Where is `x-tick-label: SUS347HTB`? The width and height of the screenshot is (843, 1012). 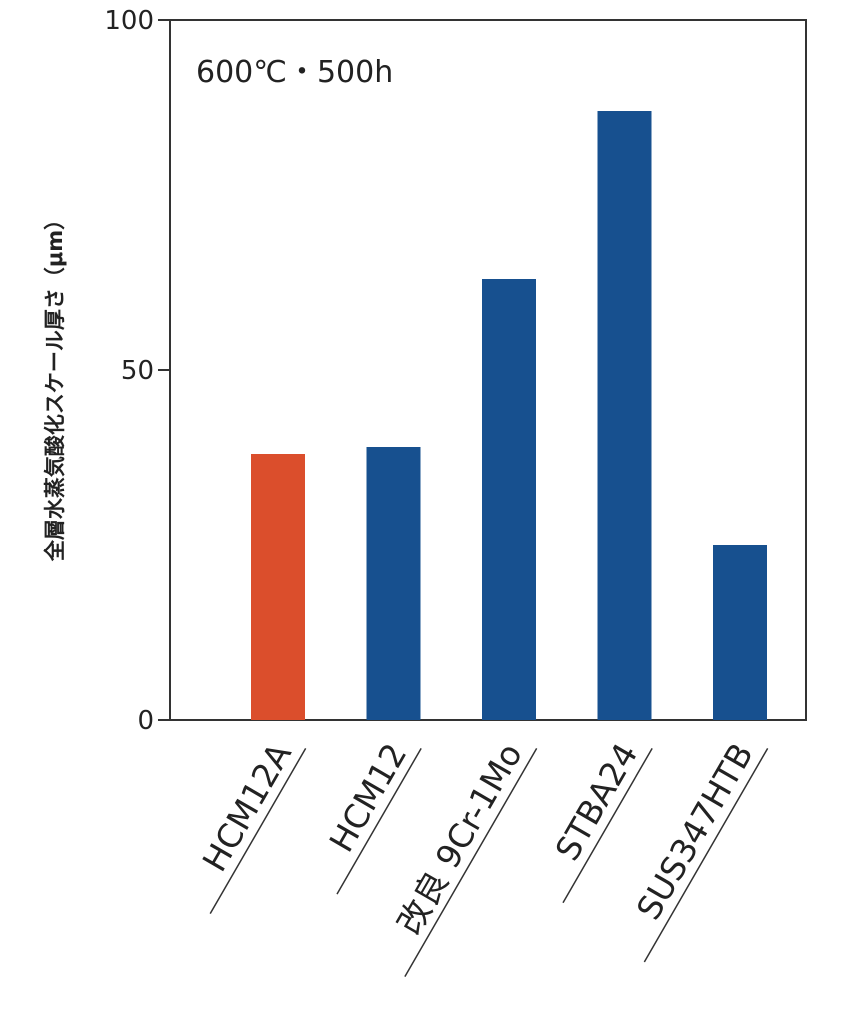
x-tick-label: SUS347HTB is located at coordinates (695, 832).